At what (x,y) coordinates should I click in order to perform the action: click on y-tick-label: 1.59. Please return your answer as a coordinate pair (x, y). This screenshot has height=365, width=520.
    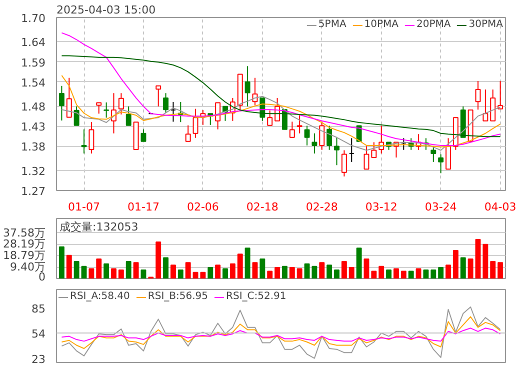
    Looking at the image, I should click on (33, 63).